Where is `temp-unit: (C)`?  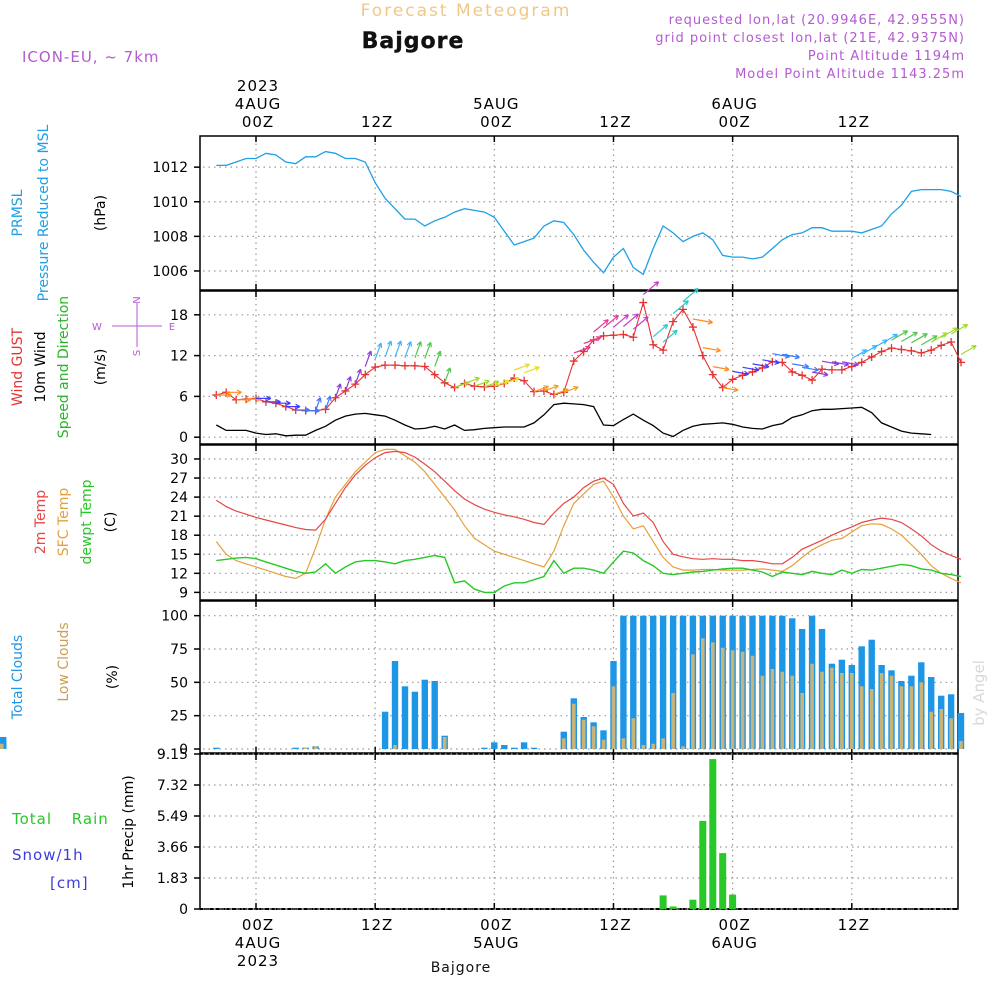 temp-unit: (C) is located at coordinates (111, 522).